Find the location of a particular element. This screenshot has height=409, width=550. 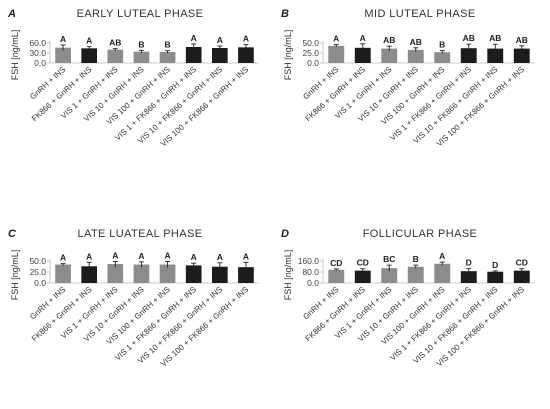

y-tick-label: 160.0 is located at coordinates (309, 261).